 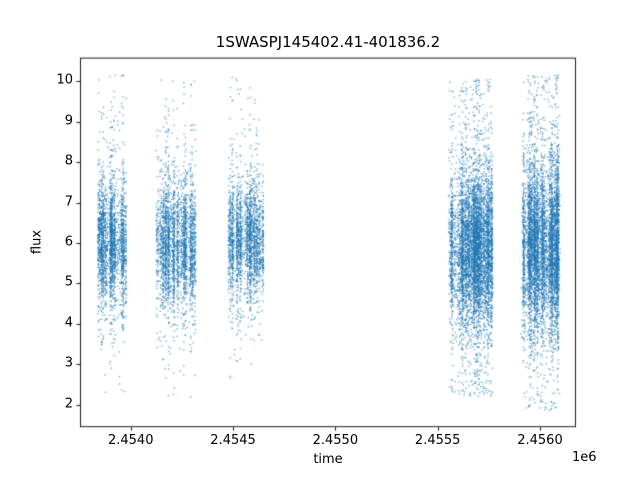 What do you see at coordinates (437, 440) in the screenshot?
I see `x-tick-label: 2.4555` at bounding box center [437, 440].